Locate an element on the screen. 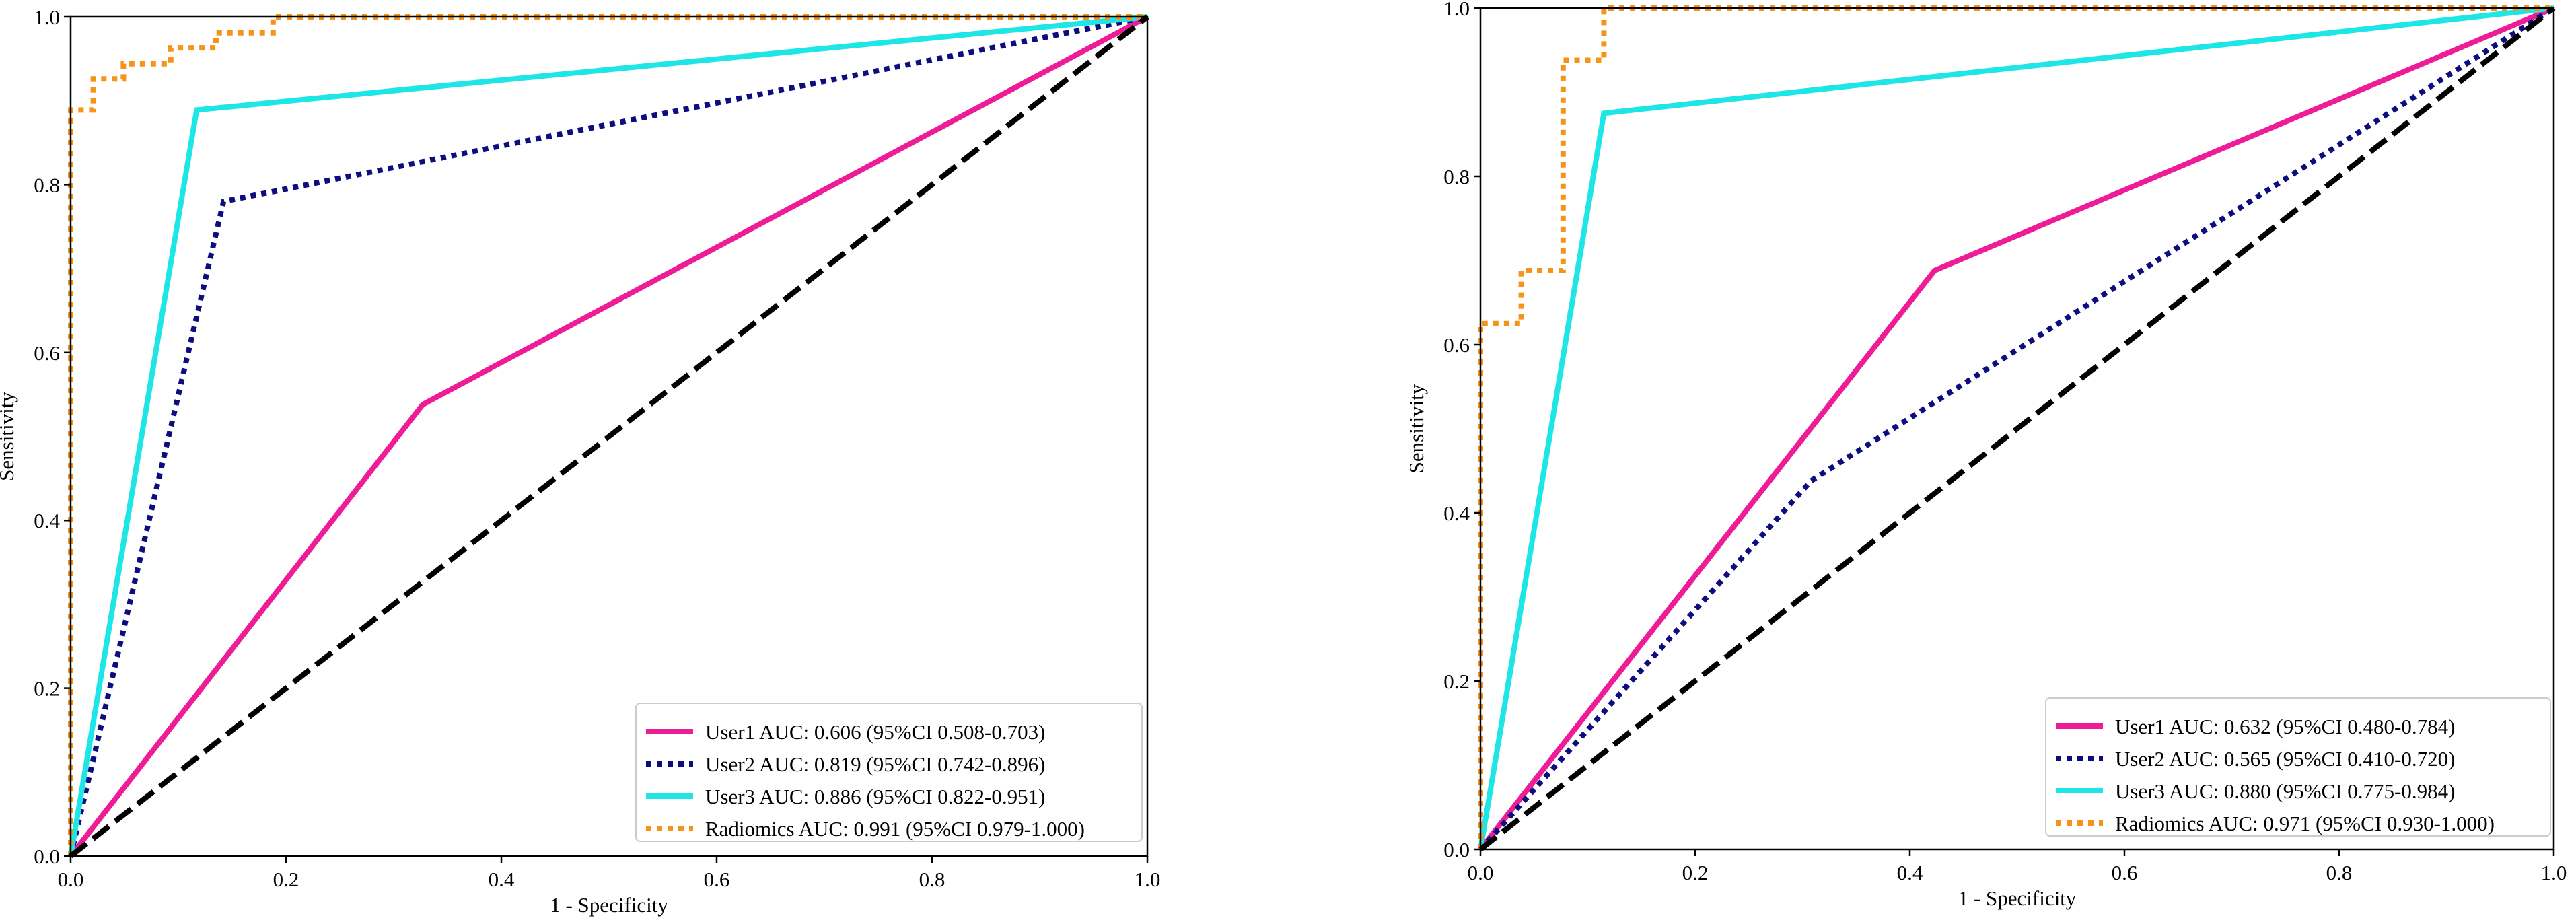  legend-entry-label: User1 AUC: 0.606 (95%CI 0.508-0.703) is located at coordinates (875, 732).